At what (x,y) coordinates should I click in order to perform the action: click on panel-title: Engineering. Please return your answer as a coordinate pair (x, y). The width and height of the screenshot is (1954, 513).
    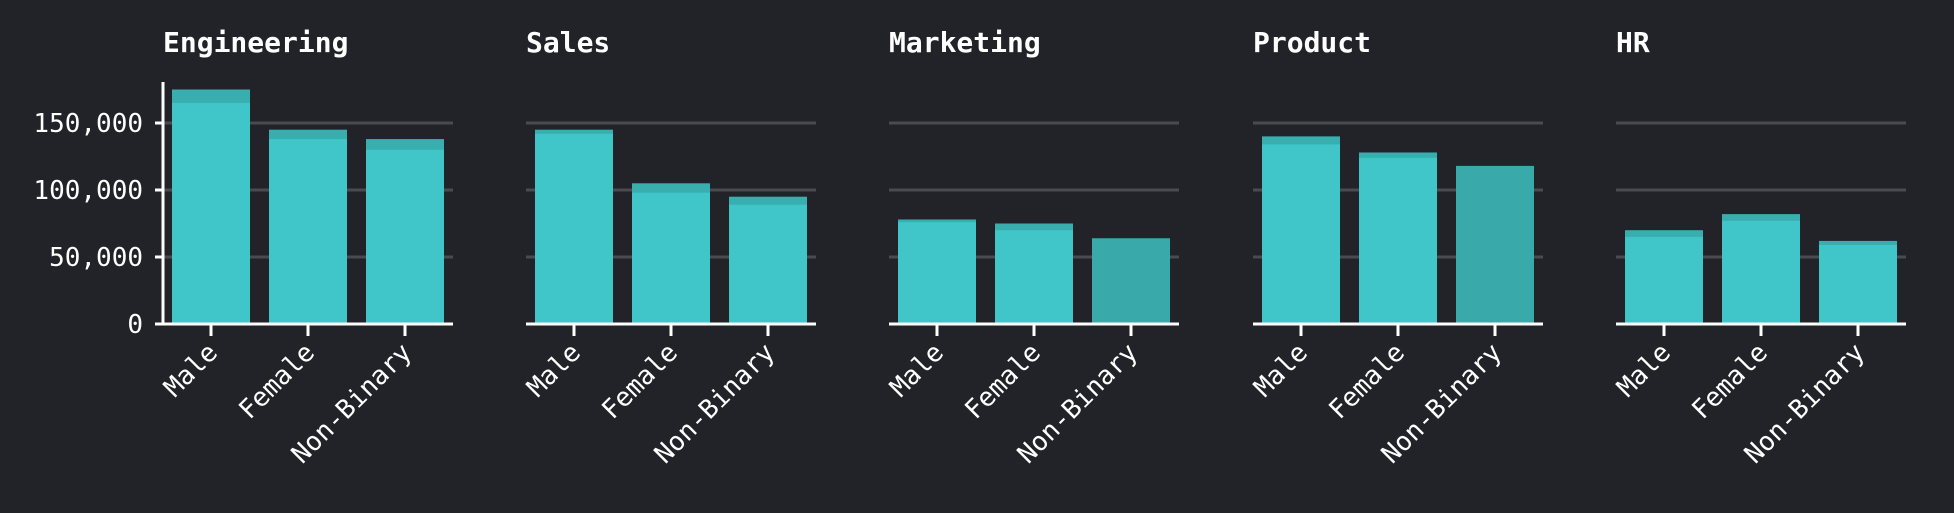
    Looking at the image, I should click on (255, 42).